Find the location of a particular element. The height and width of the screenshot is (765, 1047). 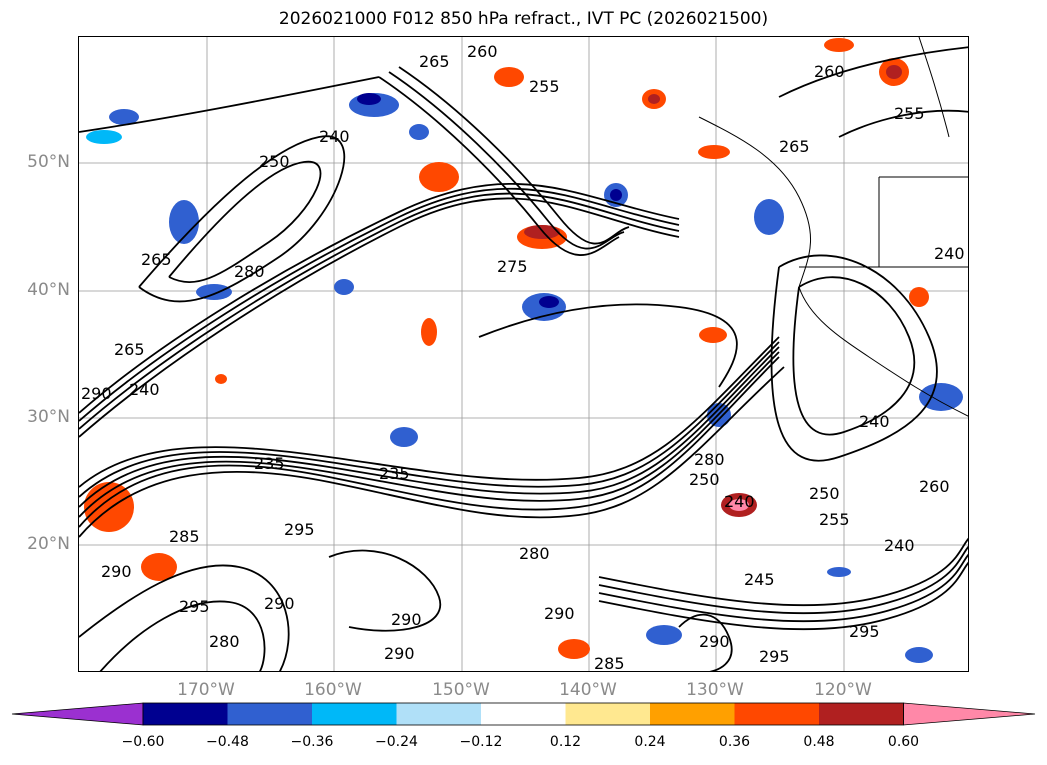

lon-label-150w: 150°W is located at coordinates (461, 690).